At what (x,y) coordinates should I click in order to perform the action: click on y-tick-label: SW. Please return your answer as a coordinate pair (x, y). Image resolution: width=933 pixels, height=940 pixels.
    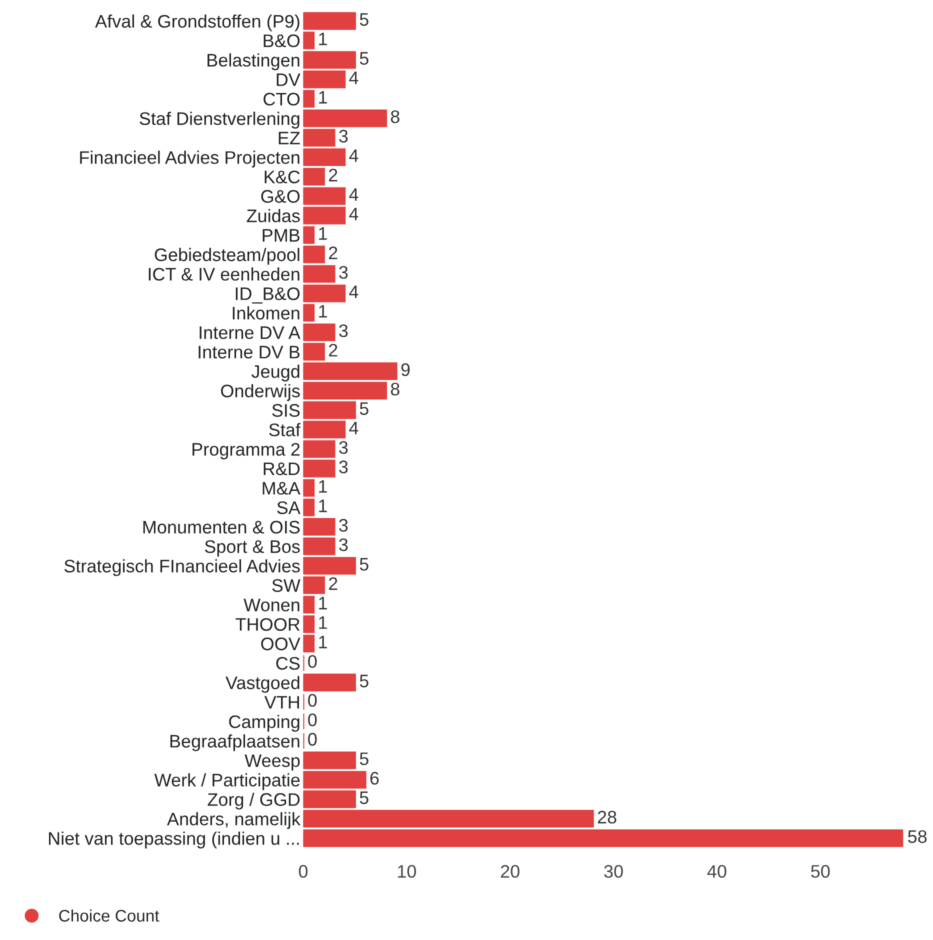
    Looking at the image, I should click on (286, 585).